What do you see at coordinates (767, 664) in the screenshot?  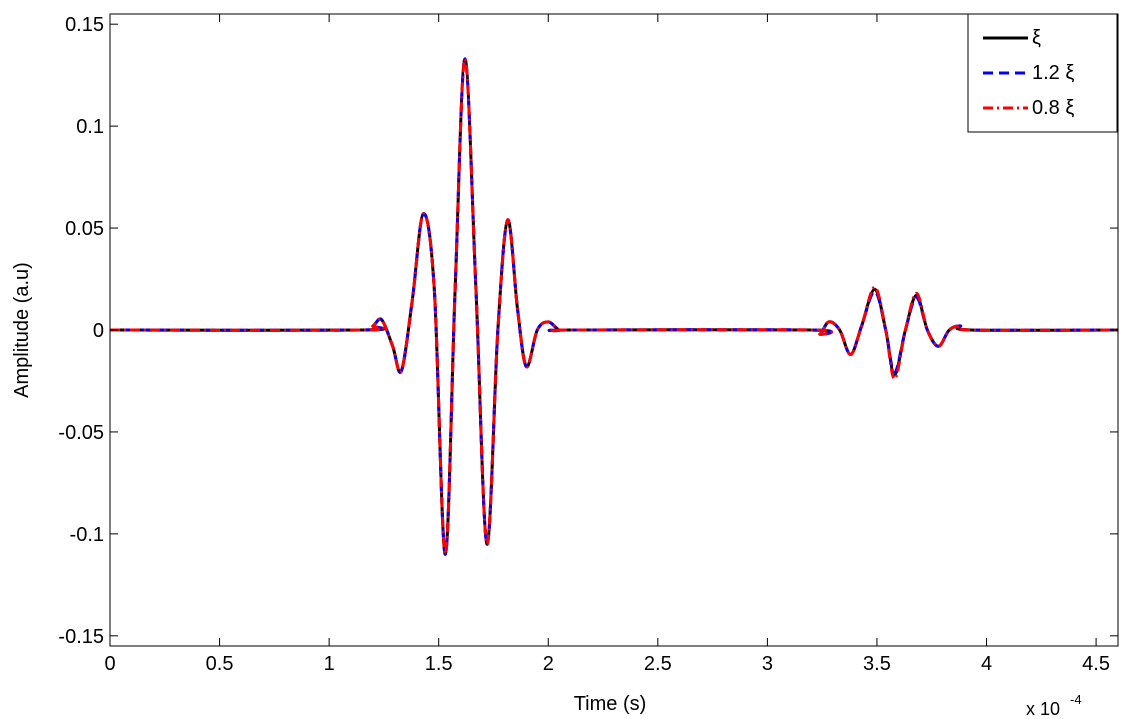 I see `x-tick-label: 3` at bounding box center [767, 664].